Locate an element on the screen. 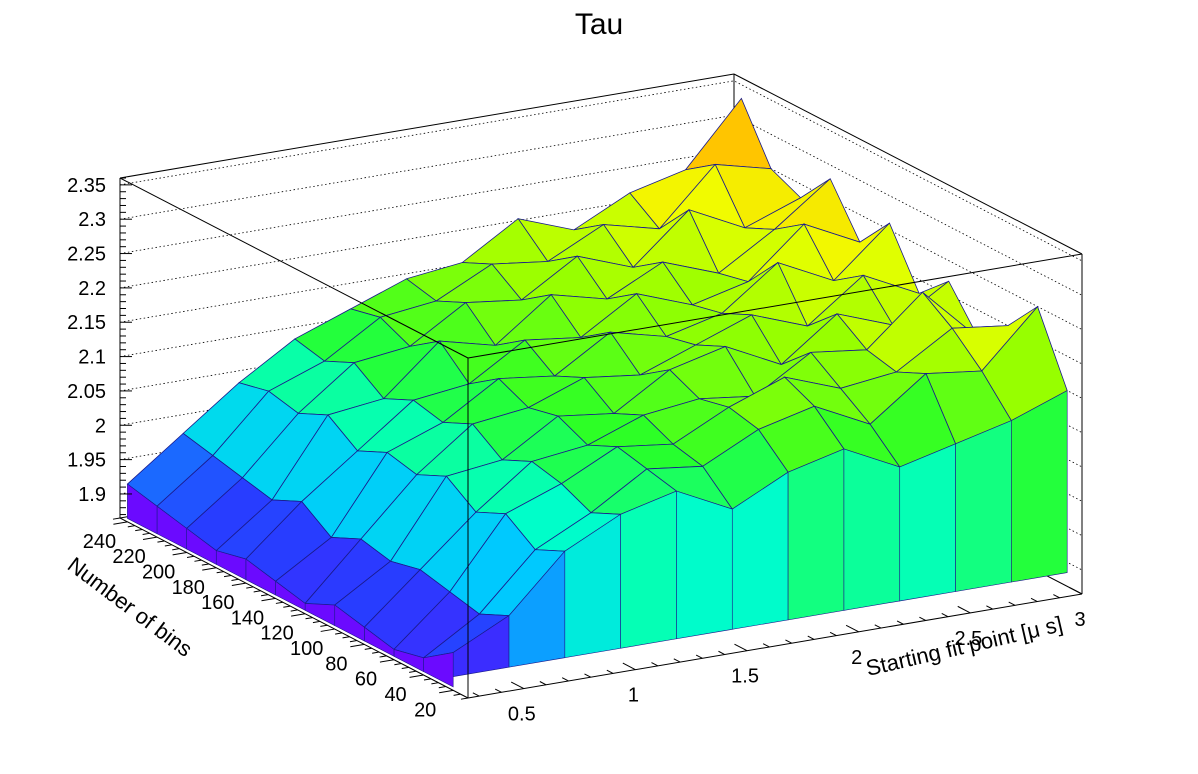  x-axis-label: Starting fit point [μ s] is located at coordinates (964, 646).